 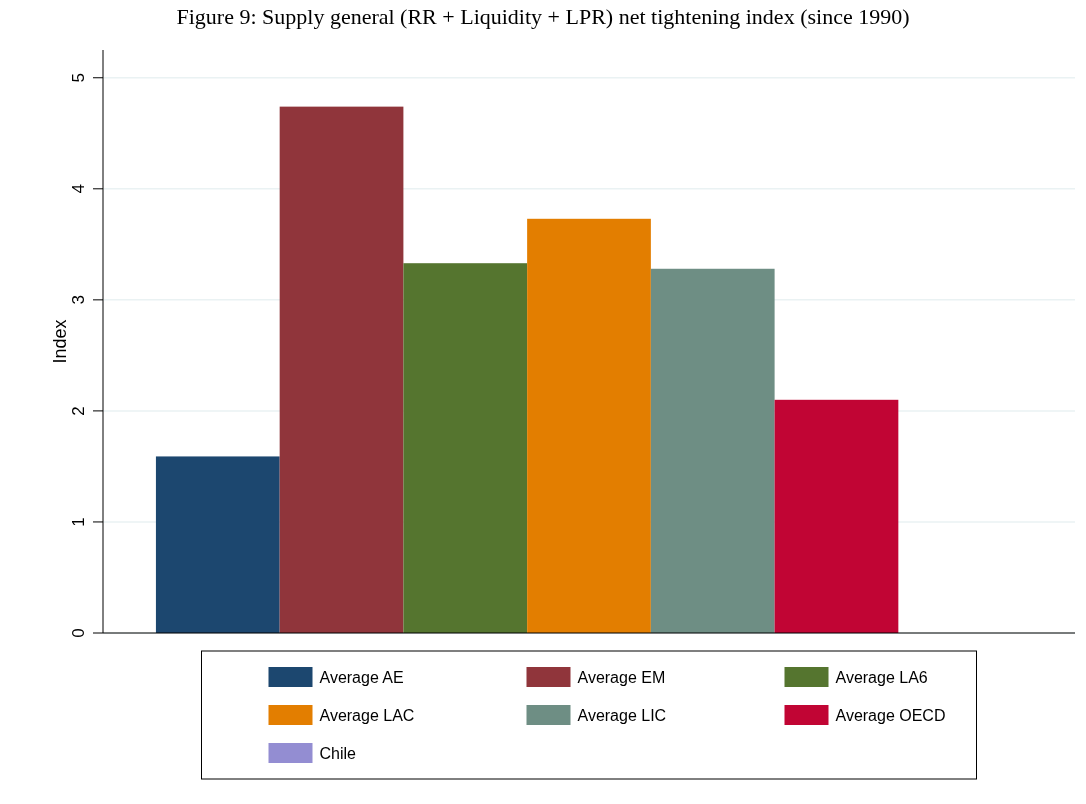 I want to click on y-tick-label: 0, so click(x=78, y=633).